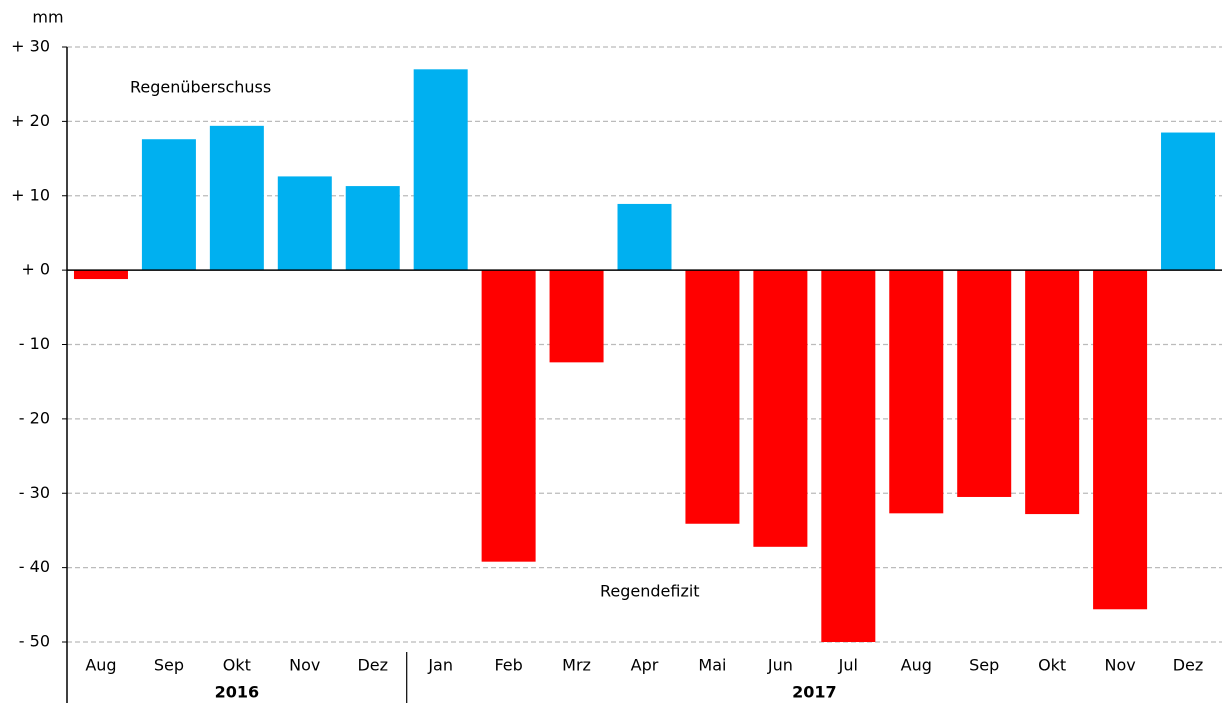  I want to click on x-tick-label: Apr, so click(645, 665).